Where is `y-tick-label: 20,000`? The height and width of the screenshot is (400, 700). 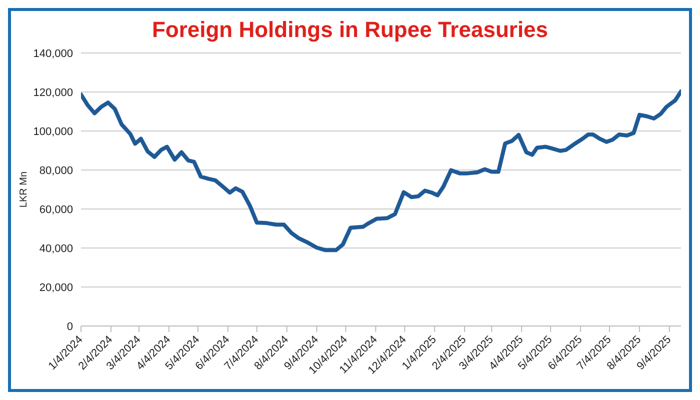 y-tick-label: 20,000 is located at coordinates (56, 288).